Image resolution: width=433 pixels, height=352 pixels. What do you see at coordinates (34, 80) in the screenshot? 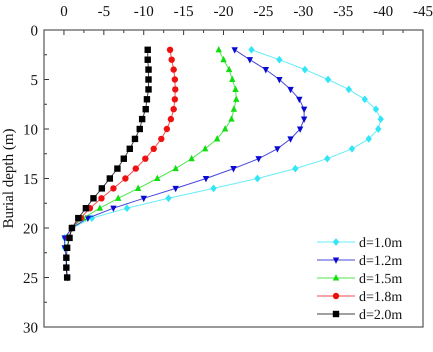
I see `y-tick-label: 5` at bounding box center [34, 80].